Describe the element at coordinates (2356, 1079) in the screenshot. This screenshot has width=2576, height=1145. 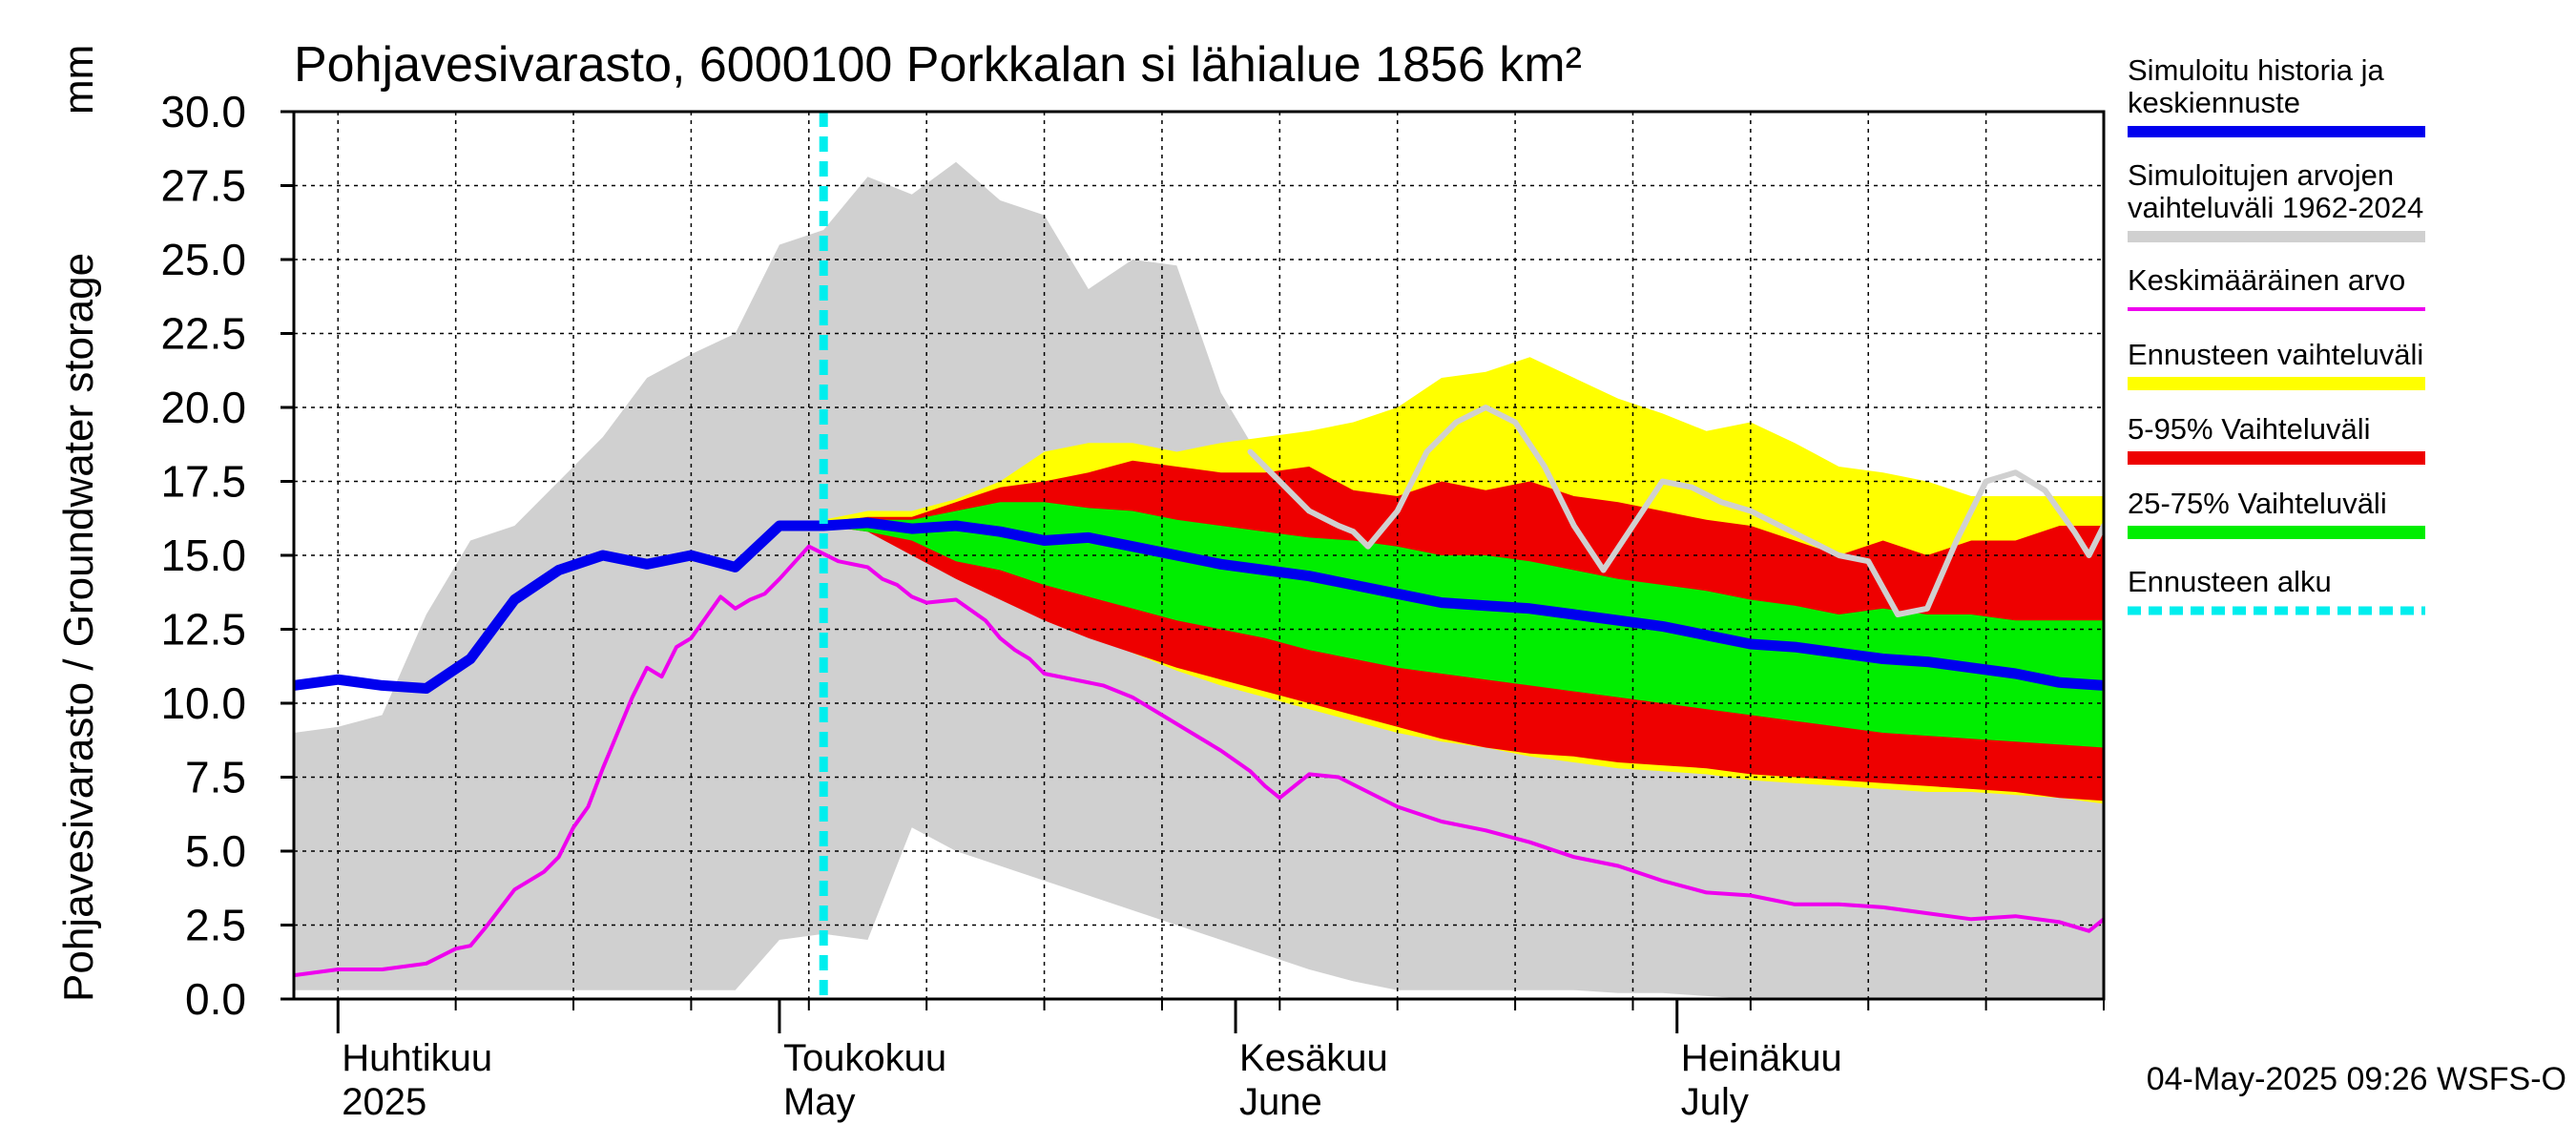
I see `timestamp: 04-May-2025 09:26 WSFS-O` at that location.